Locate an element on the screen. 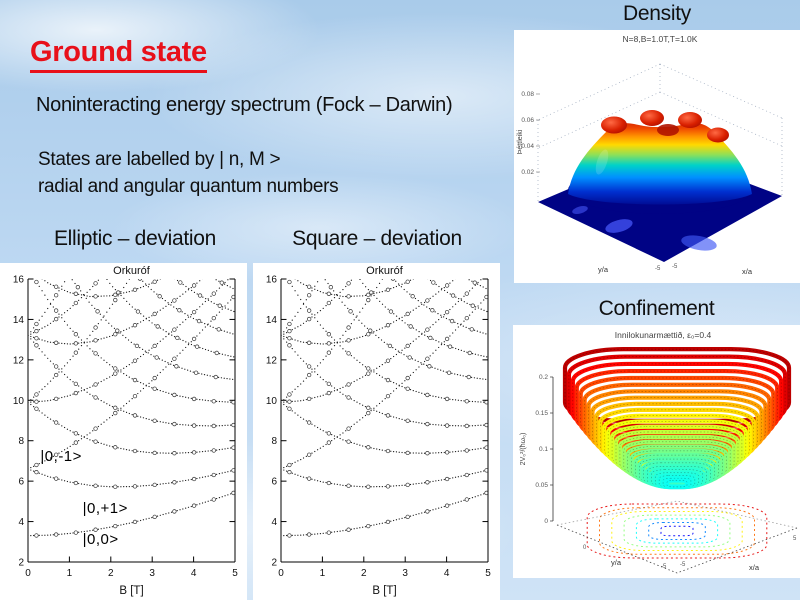 The image size is (800, 600). svg-text: 0.1 is located at coordinates (543, 449).